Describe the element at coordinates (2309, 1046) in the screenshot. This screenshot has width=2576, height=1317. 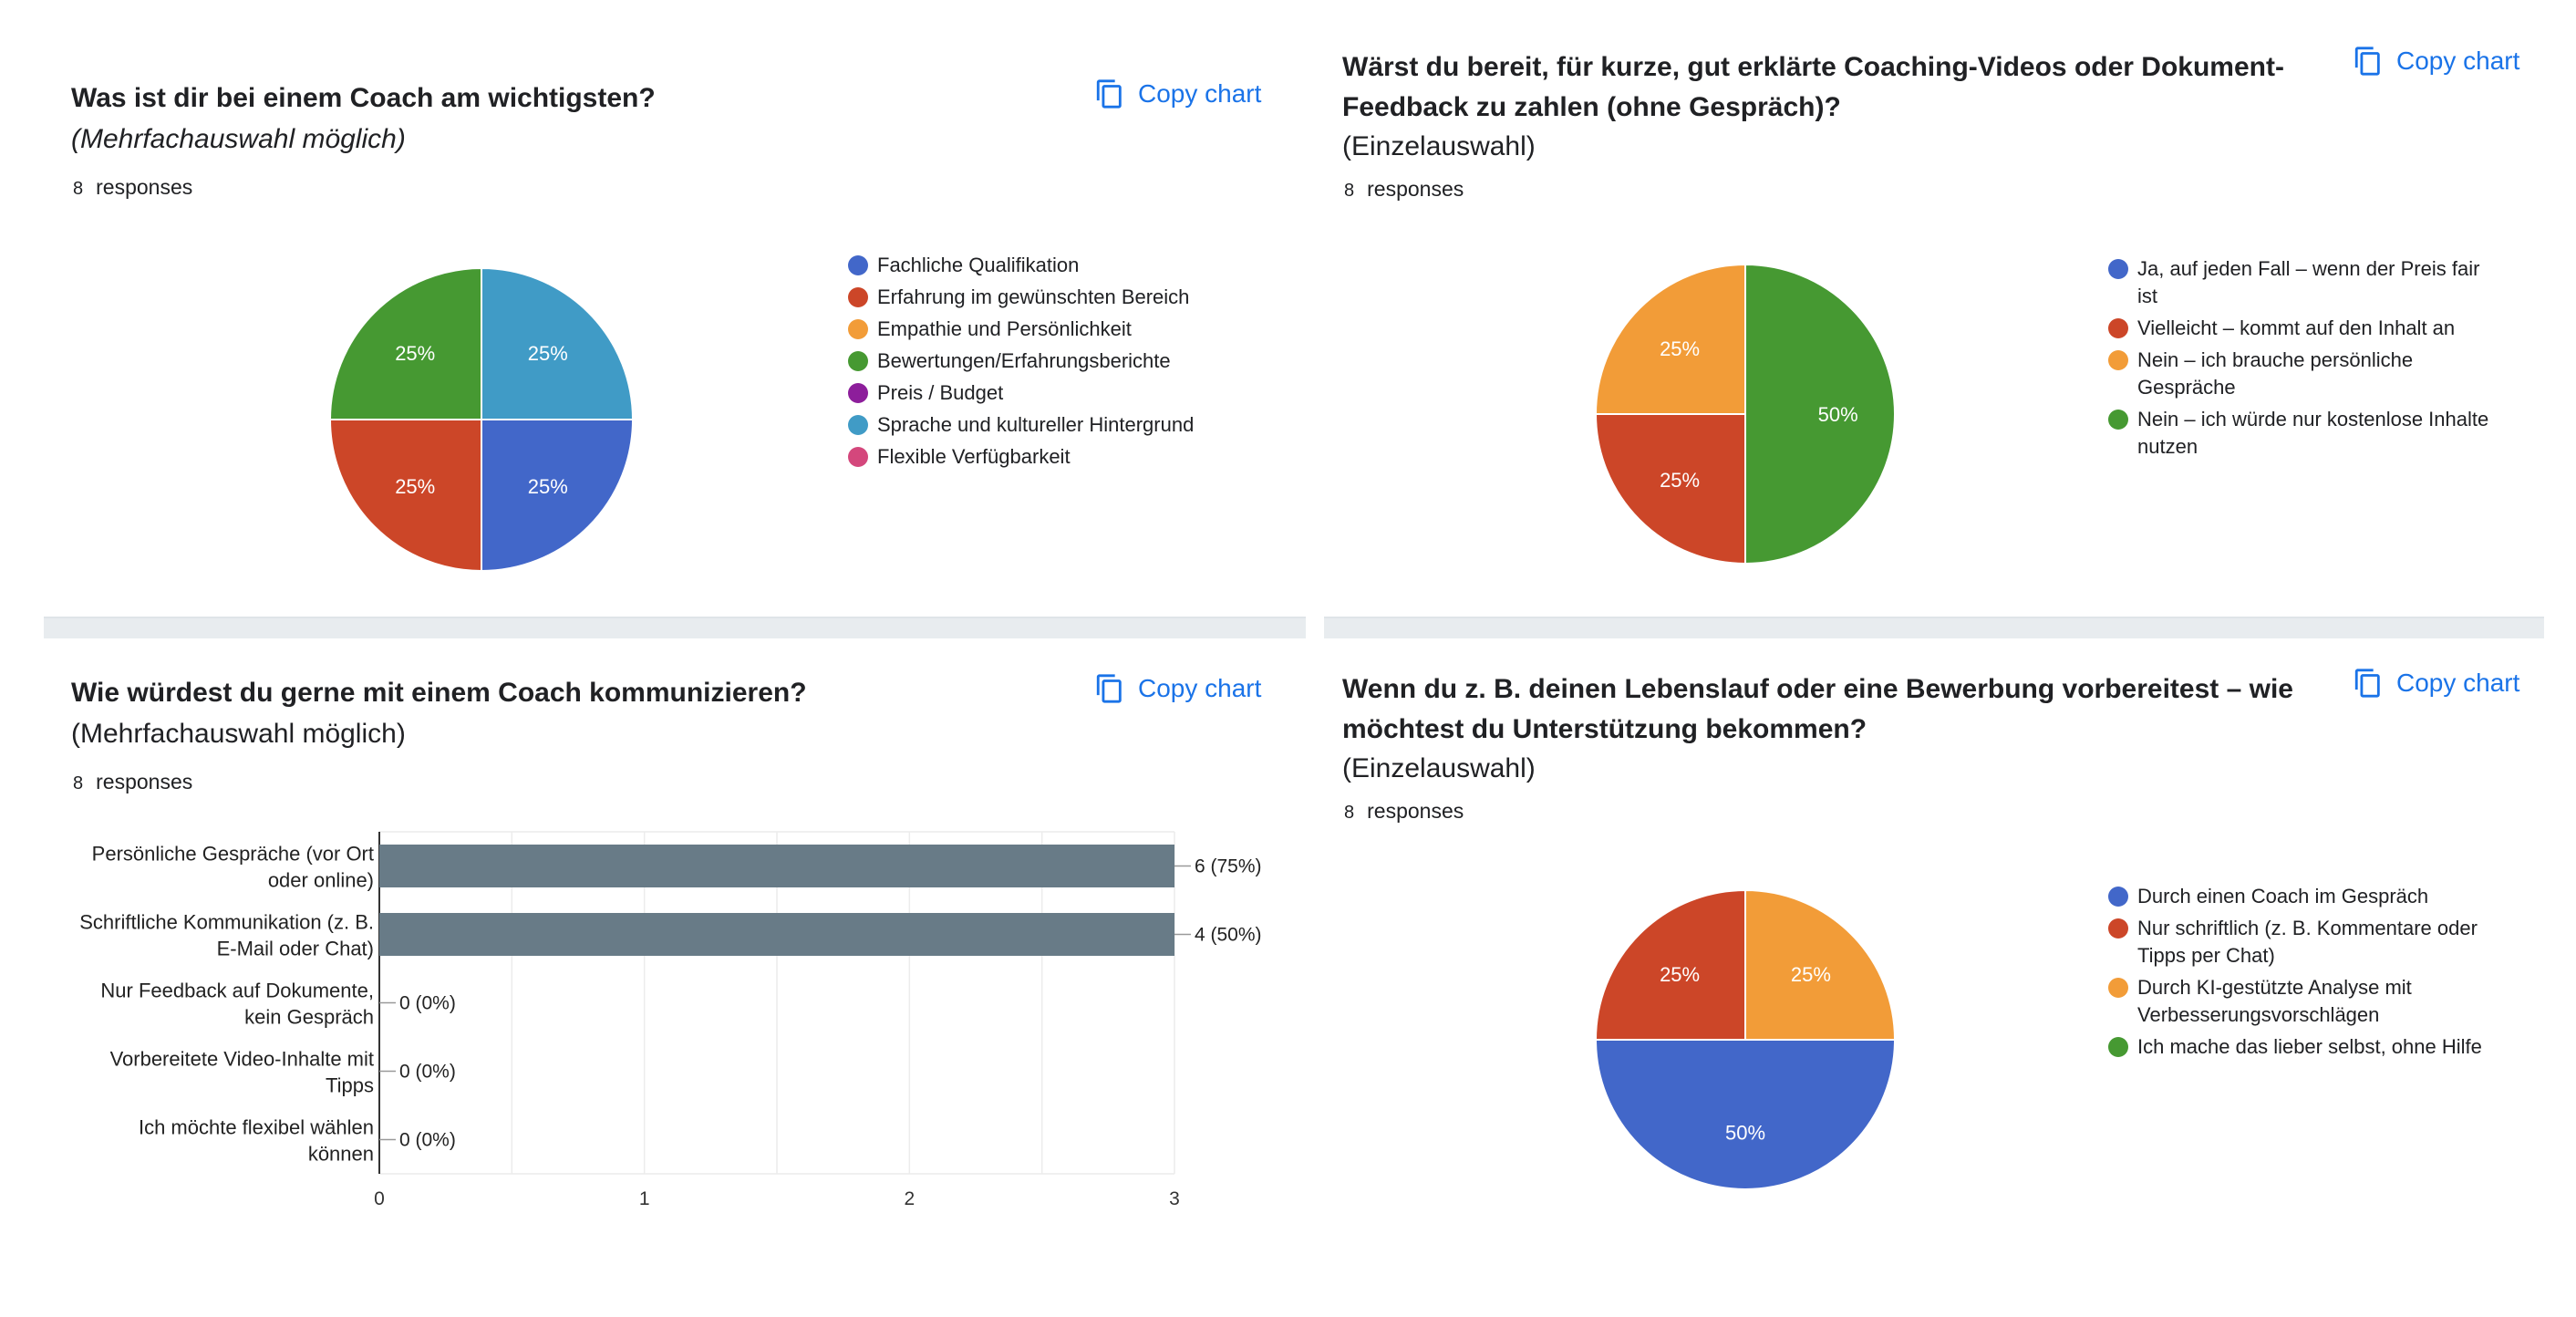
I see `legend-label: Ich mache das lieber selbst, ohne Hilfe` at that location.